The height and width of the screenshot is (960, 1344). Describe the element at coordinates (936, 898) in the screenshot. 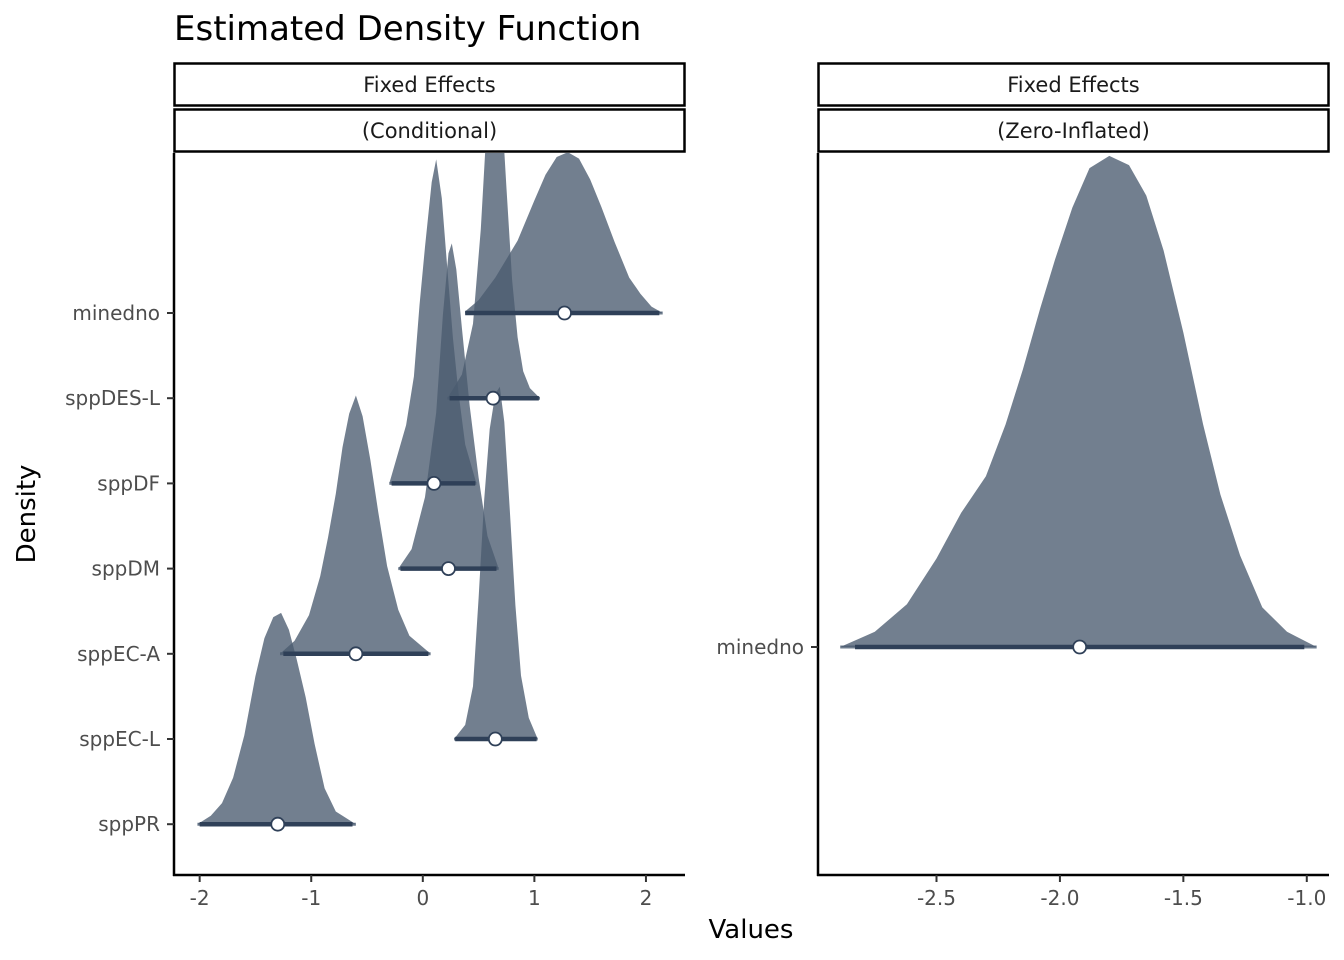

I see `x-tick-label: -2.5` at that location.